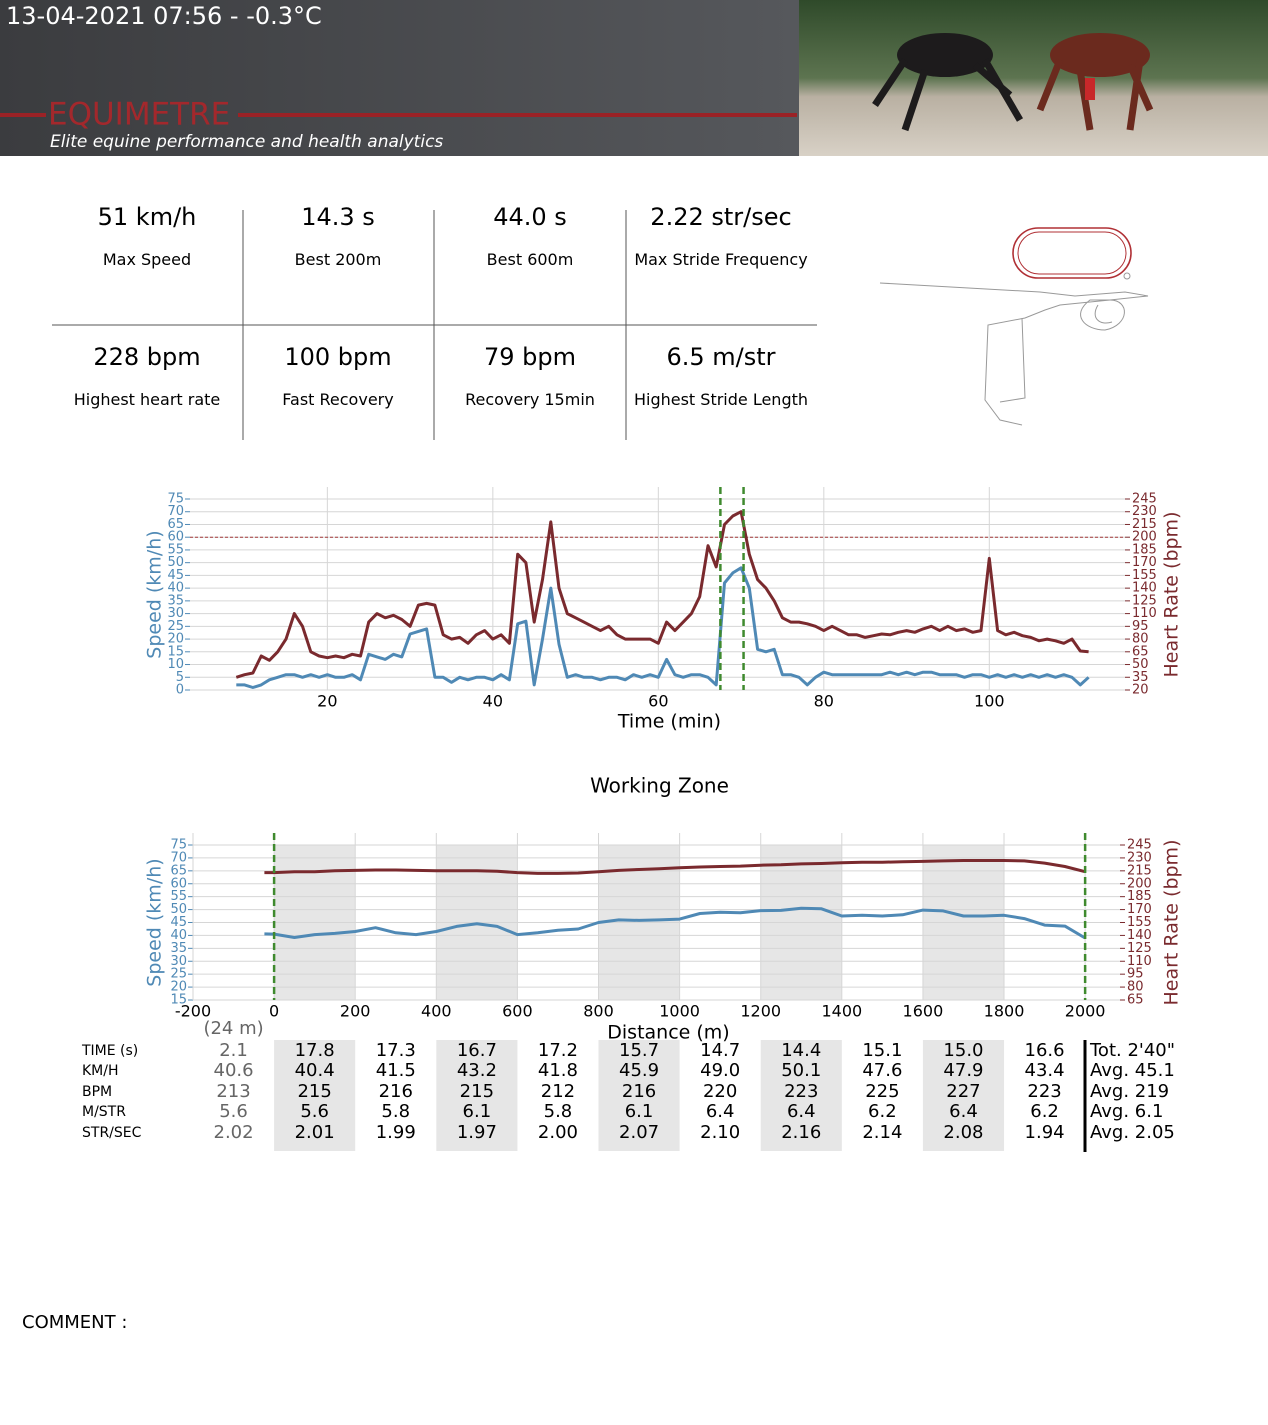  Describe the element at coordinates (721, 237) in the screenshot. I see `stat: 2.22 str/sec Max Stride Frequency` at that location.